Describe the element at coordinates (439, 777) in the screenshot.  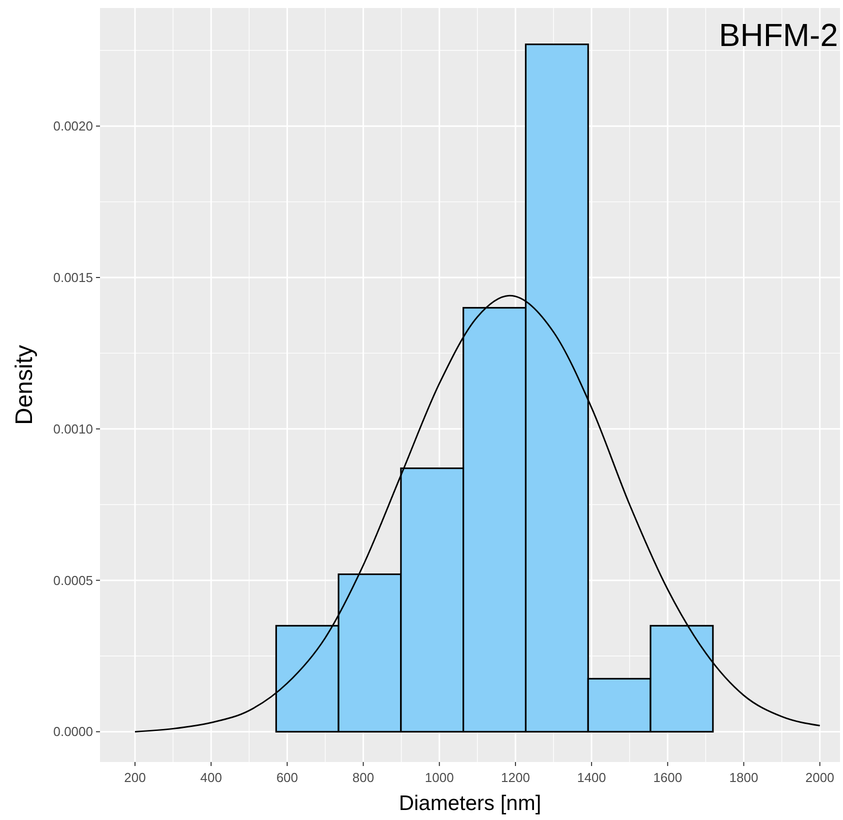
I see `x-tick-label: 1000` at that location.